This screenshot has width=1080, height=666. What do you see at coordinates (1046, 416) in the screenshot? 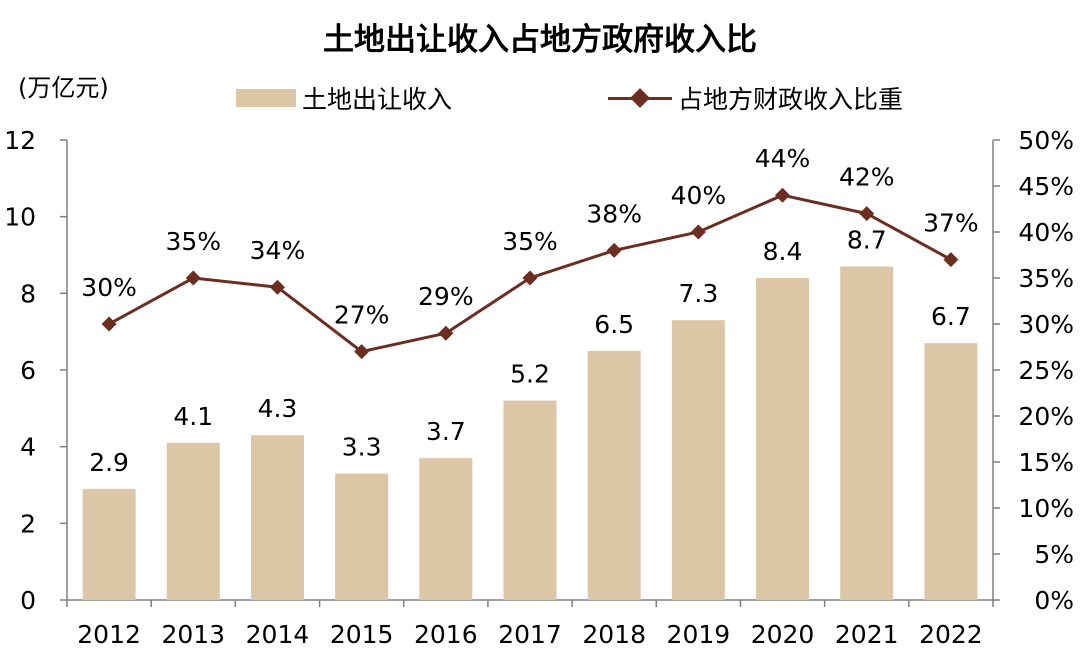
I see `right-axis-tick-label: 20%` at bounding box center [1046, 416].